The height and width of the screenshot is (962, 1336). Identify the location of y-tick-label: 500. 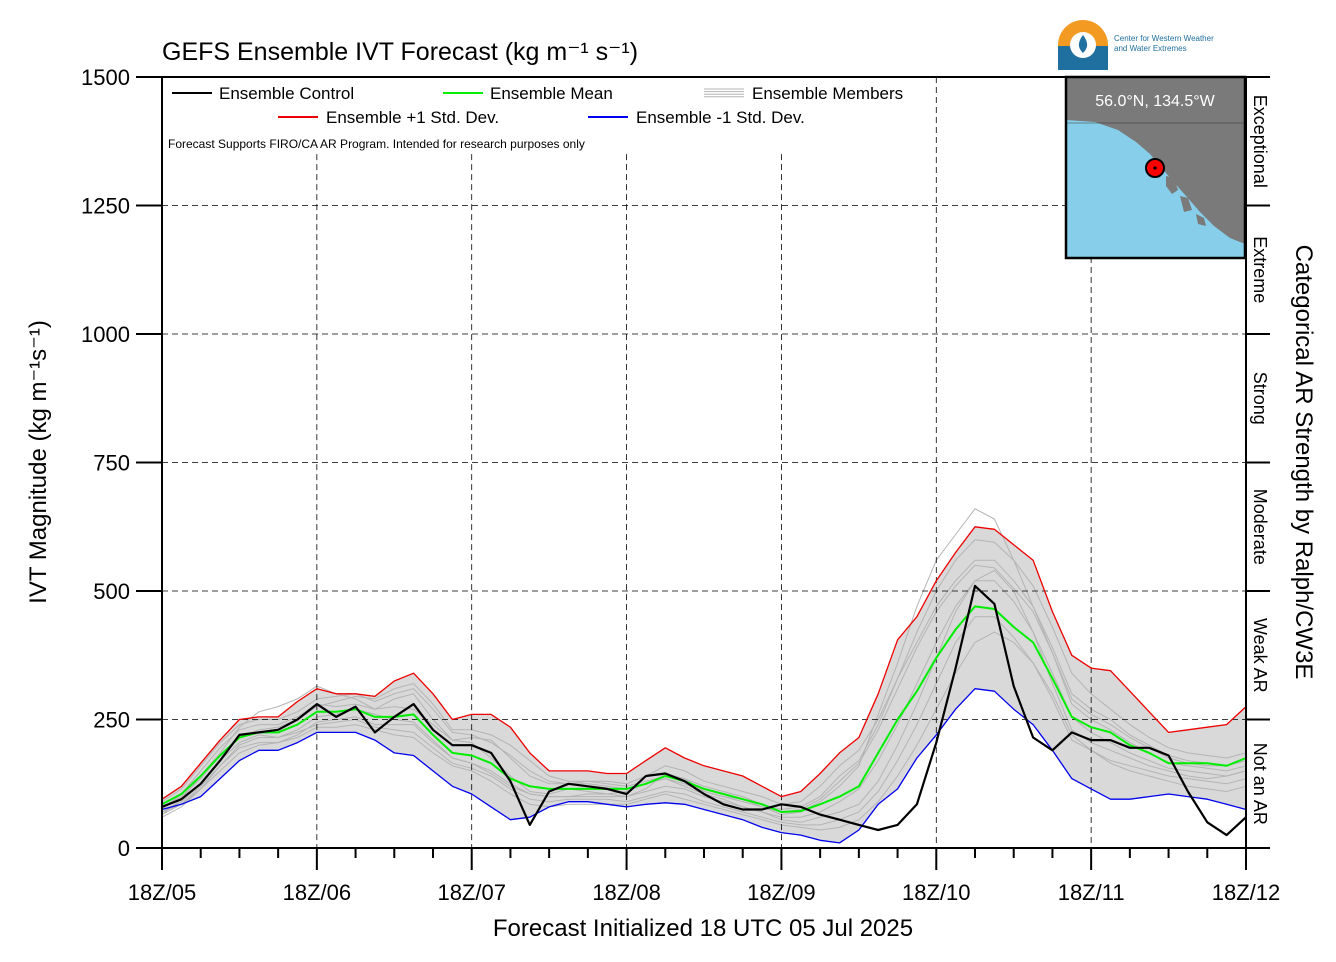
(111, 591).